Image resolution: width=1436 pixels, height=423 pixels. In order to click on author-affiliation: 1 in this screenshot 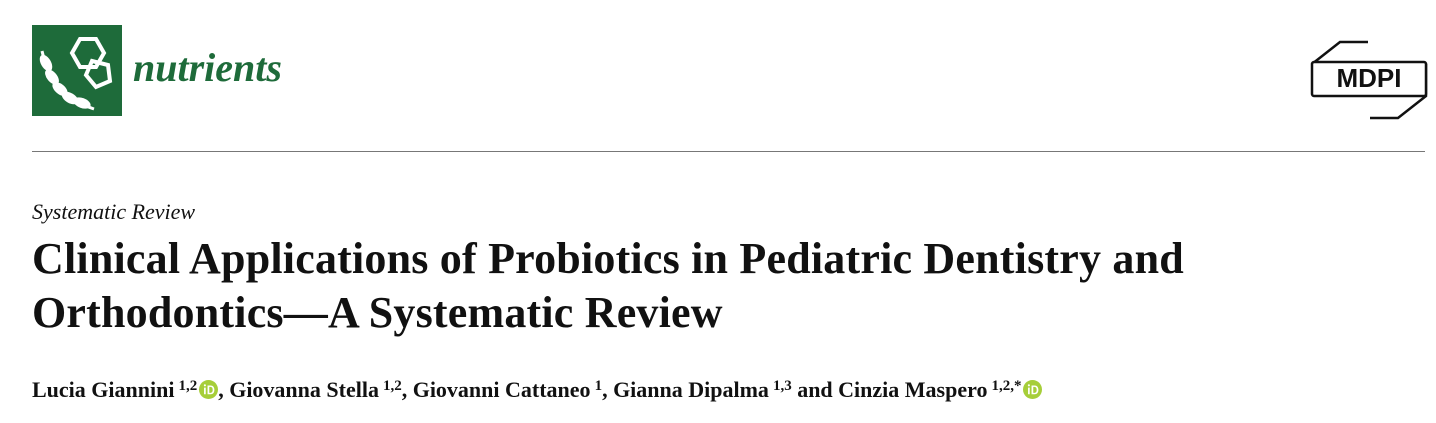, I will do `click(598, 386)`.